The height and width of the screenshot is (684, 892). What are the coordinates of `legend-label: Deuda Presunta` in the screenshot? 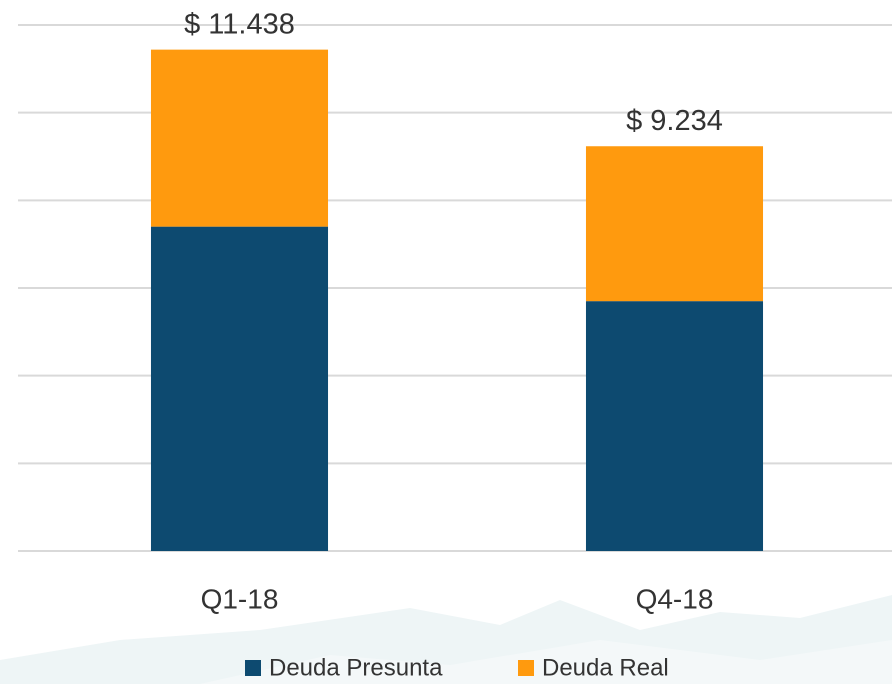 It's located at (356, 667).